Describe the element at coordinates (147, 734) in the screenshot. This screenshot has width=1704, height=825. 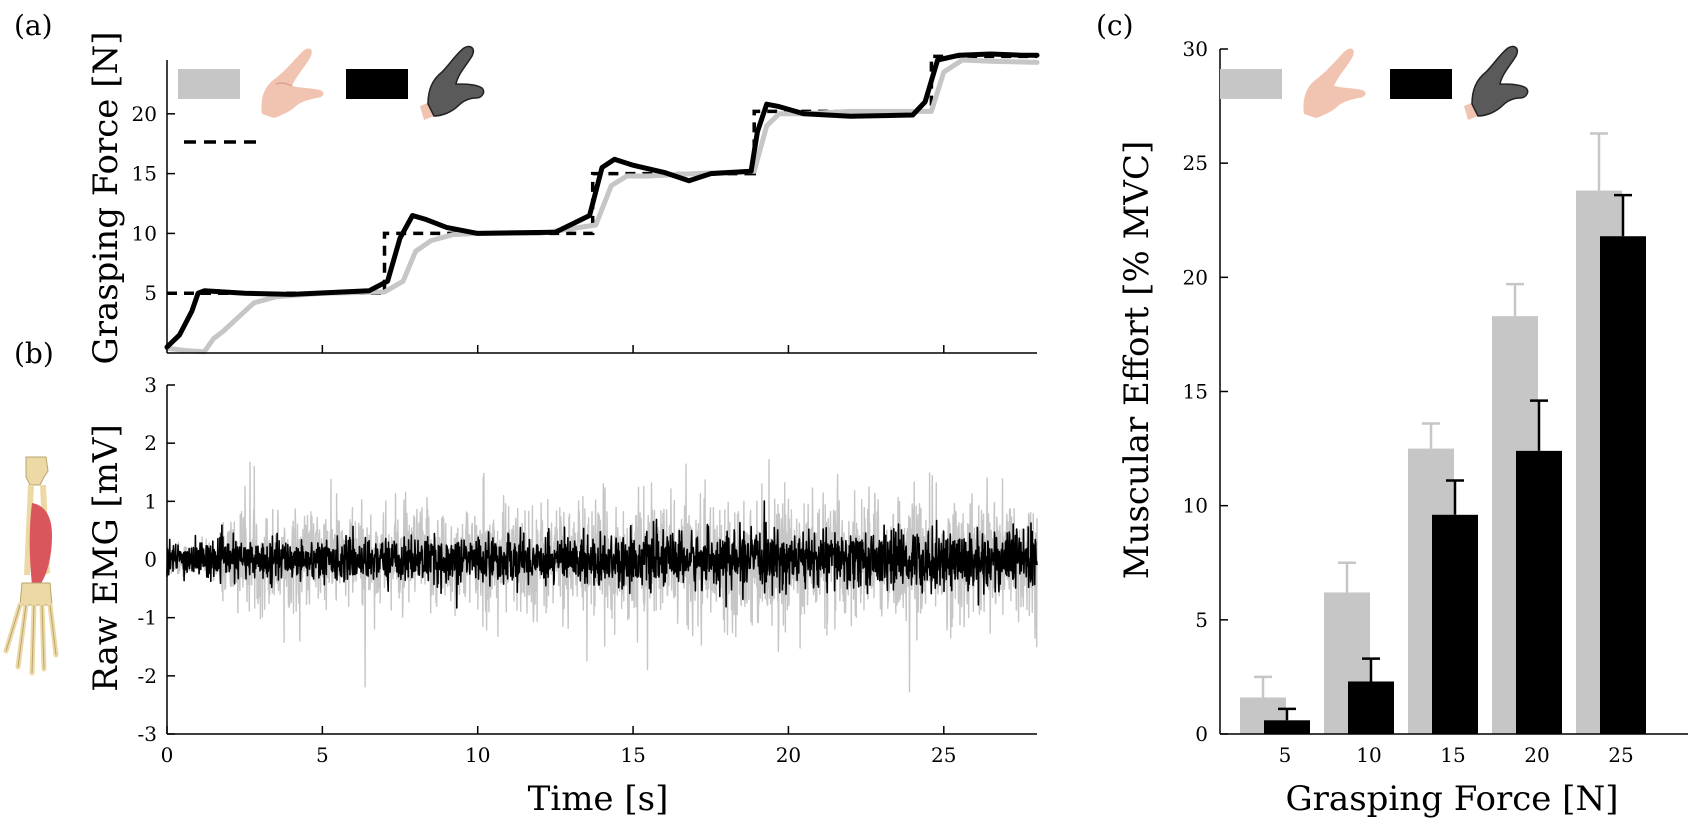
I see `chart-b-ytick-label: -3` at that location.